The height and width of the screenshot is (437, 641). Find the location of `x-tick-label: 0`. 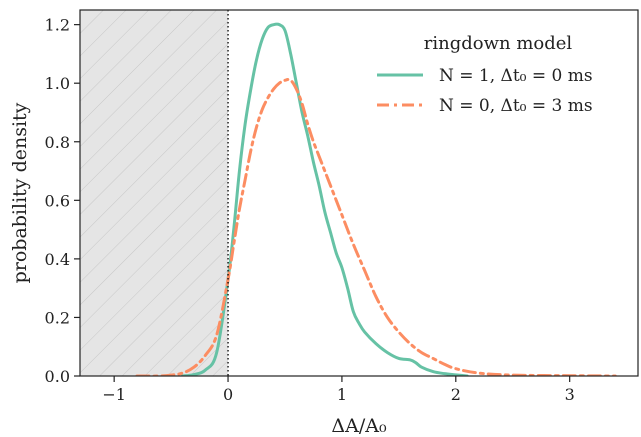

x-tick-label: 0 is located at coordinates (228, 394).